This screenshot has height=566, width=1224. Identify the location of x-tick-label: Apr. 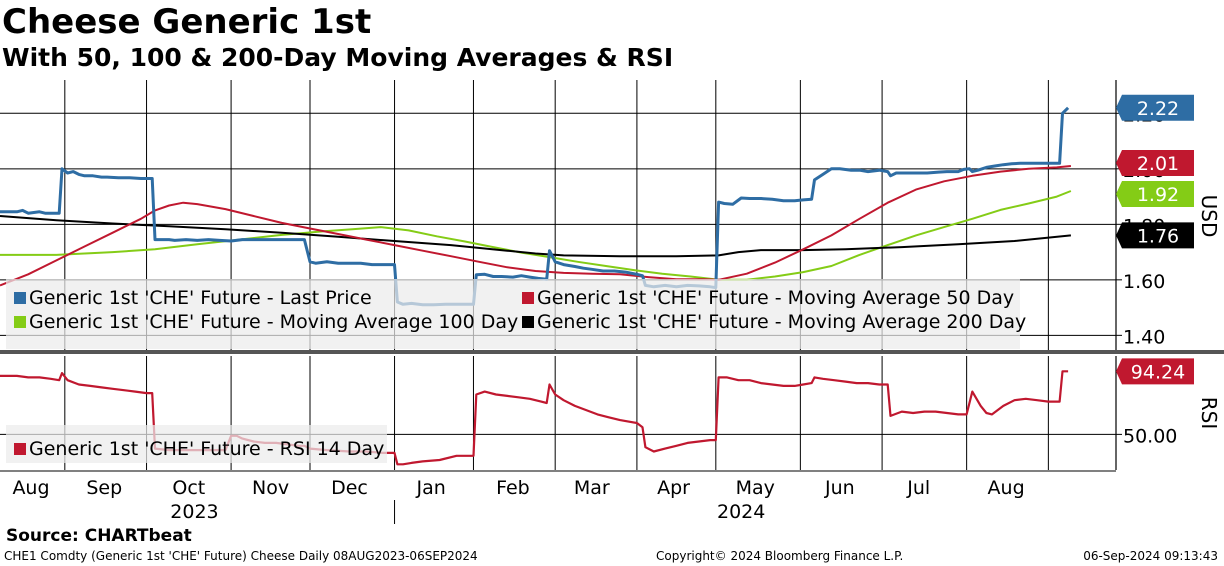
(673, 488).